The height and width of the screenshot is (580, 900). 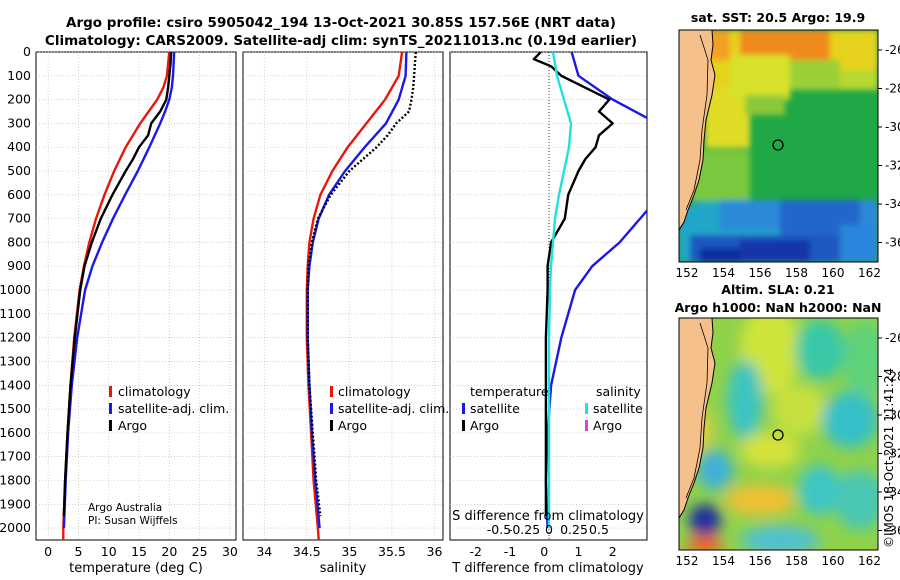 I want to click on map-lat-tick-label: -28, so click(x=892, y=89).